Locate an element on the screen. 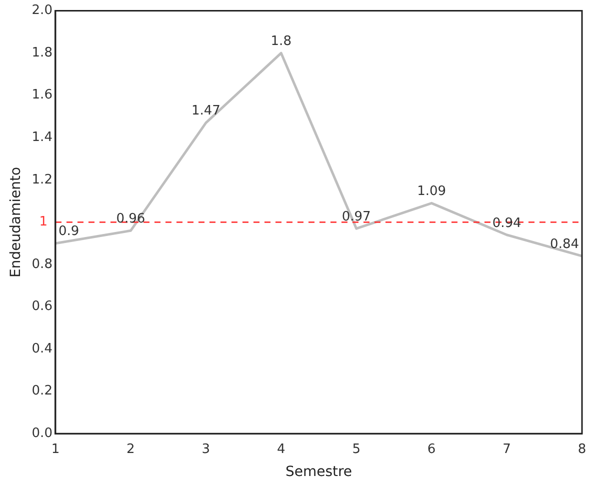 The image size is (598, 489). y-tick-label: 0.2 is located at coordinates (42, 391).